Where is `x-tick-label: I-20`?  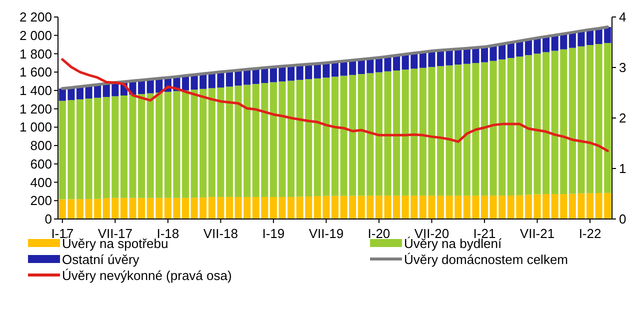 x-tick-label: I-20 is located at coordinates (379, 233).